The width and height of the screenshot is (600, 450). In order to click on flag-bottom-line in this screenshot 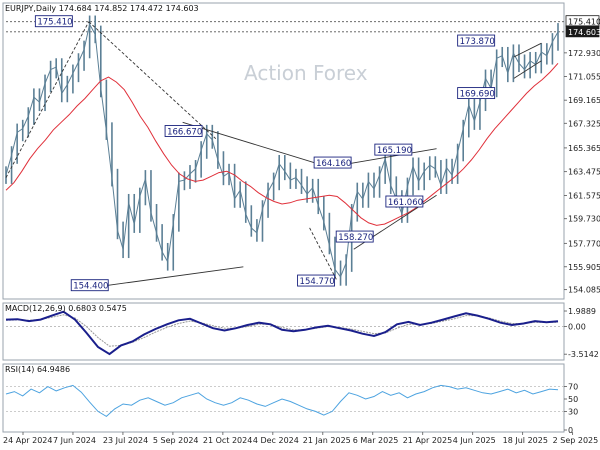, I will do `click(527, 69)`.